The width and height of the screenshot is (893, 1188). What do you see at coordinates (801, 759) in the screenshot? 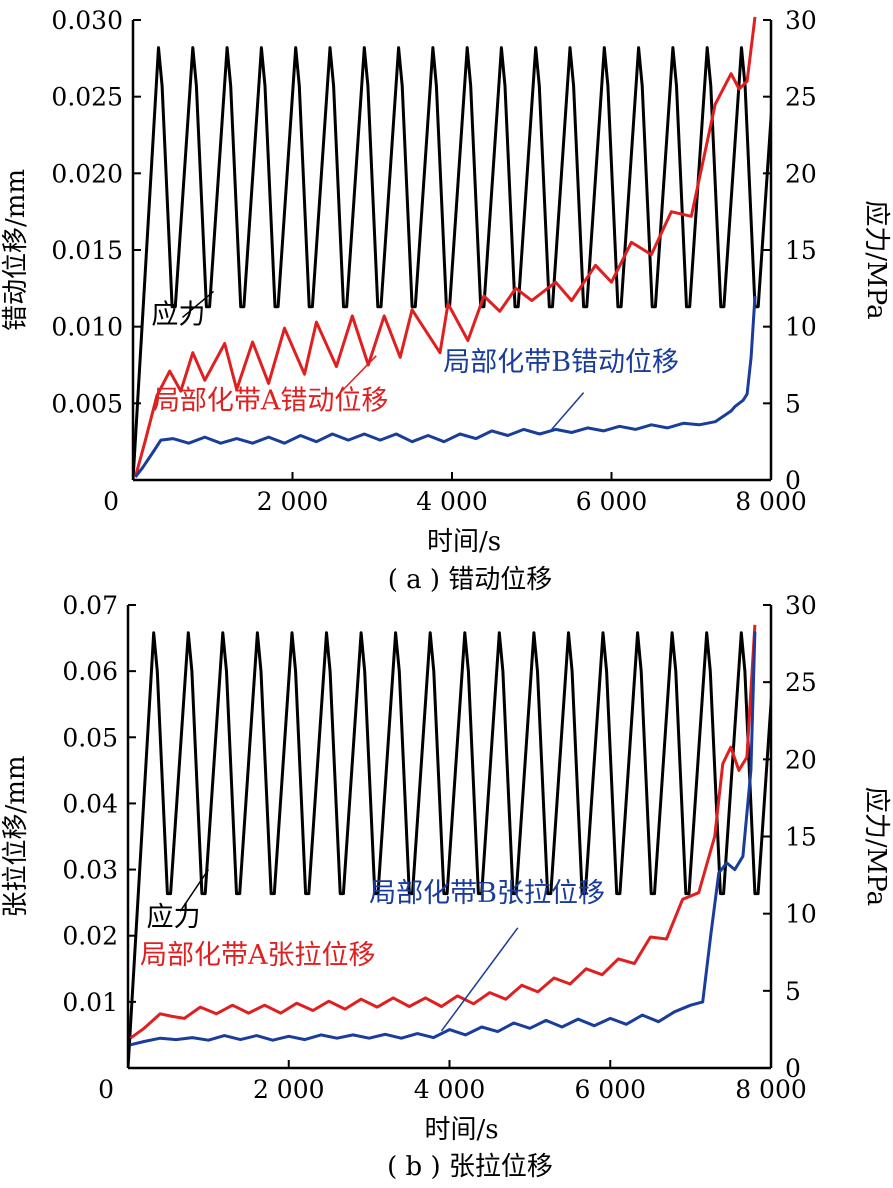
I see `chart-b-y-right-tick-label: 20` at bounding box center [801, 759].